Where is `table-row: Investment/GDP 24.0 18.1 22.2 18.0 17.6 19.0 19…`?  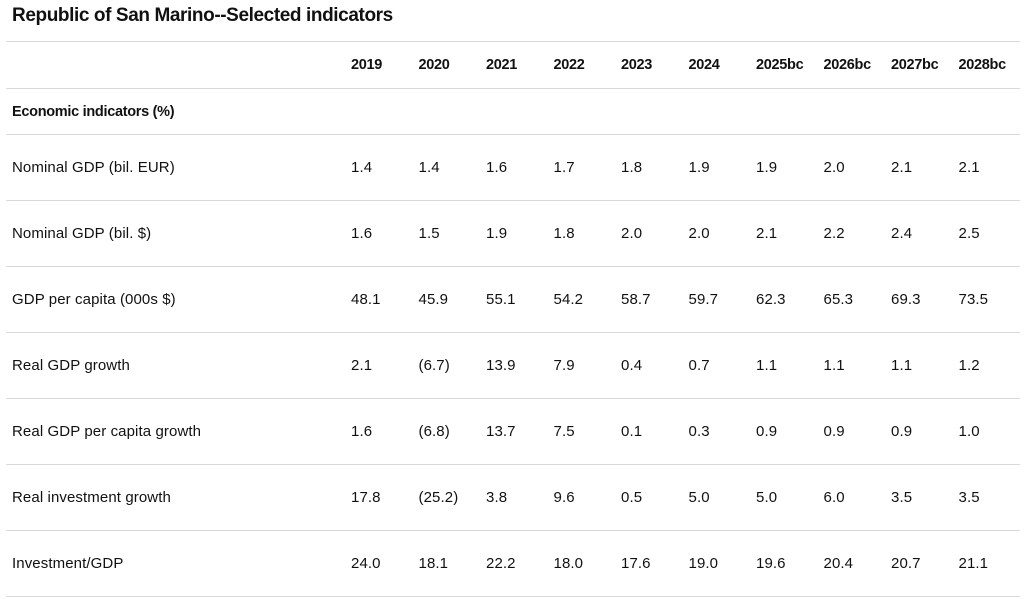
table-row: Investment/GDP 24.0 18.1 22.2 18.0 17.6 19.0 19… is located at coordinates (513, 563).